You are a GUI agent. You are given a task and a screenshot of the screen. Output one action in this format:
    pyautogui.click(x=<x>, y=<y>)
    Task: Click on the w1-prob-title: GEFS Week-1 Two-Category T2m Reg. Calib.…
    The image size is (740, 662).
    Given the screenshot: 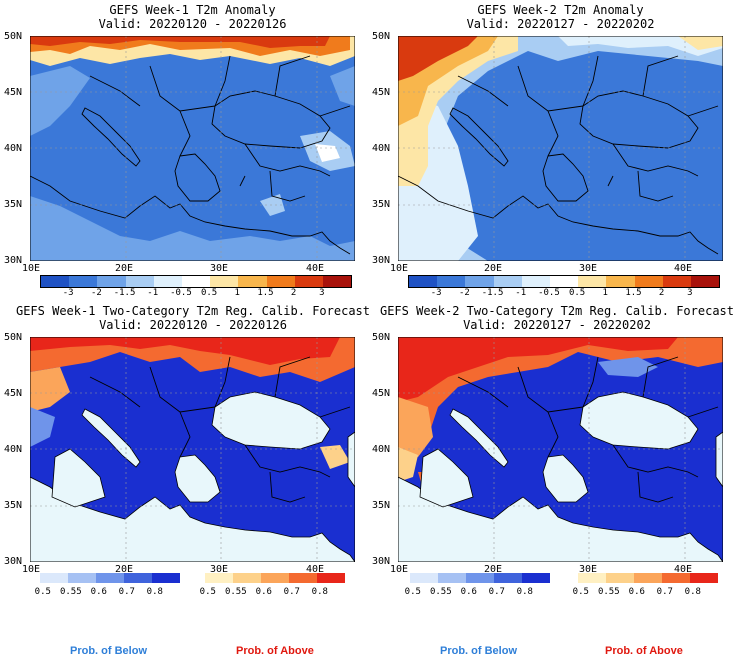 What is the action you would take?
    pyautogui.click(x=193, y=318)
    